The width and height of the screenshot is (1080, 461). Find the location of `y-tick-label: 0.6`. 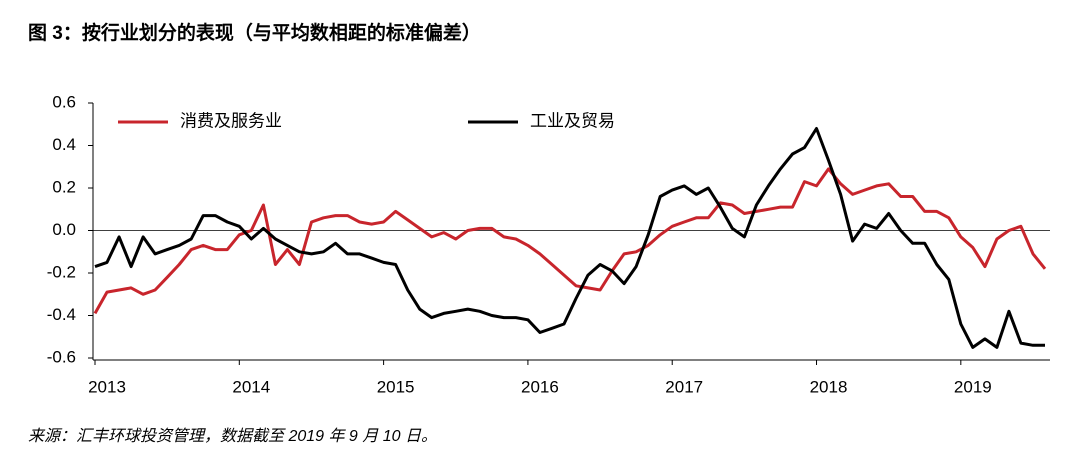

y-tick-label: 0.6 is located at coordinates (64, 101).